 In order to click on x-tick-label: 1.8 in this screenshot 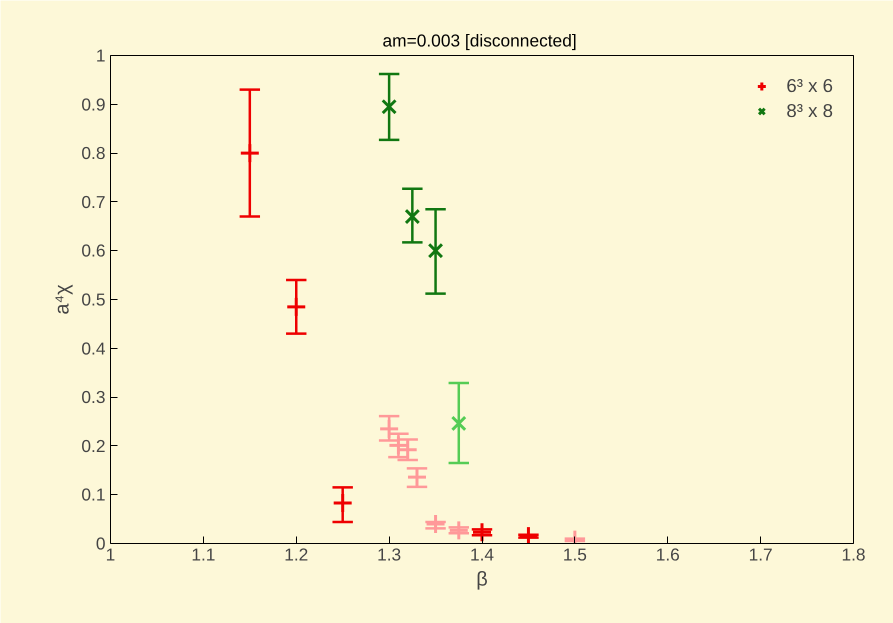, I will do `click(853, 554)`.